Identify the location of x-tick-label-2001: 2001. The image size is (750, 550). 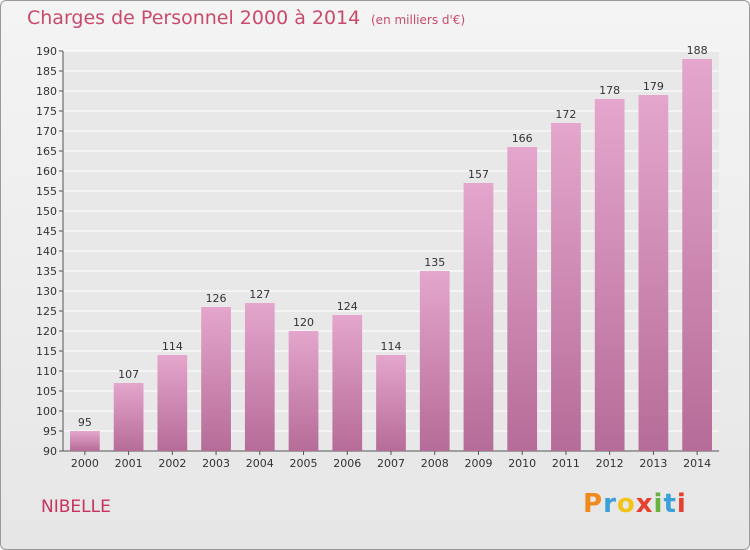
(129, 463).